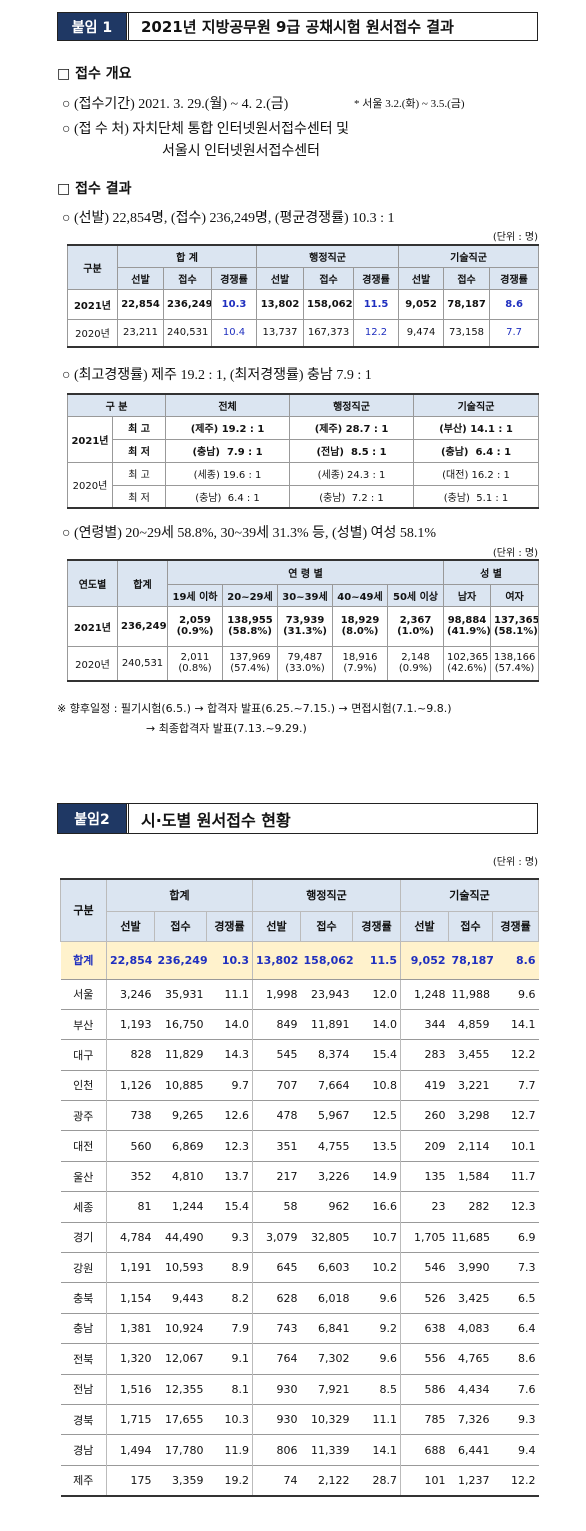 This screenshot has width=586, height=1531. Describe the element at coordinates (130, 1146) in the screenshot. I see `table-cell: 560` at that location.